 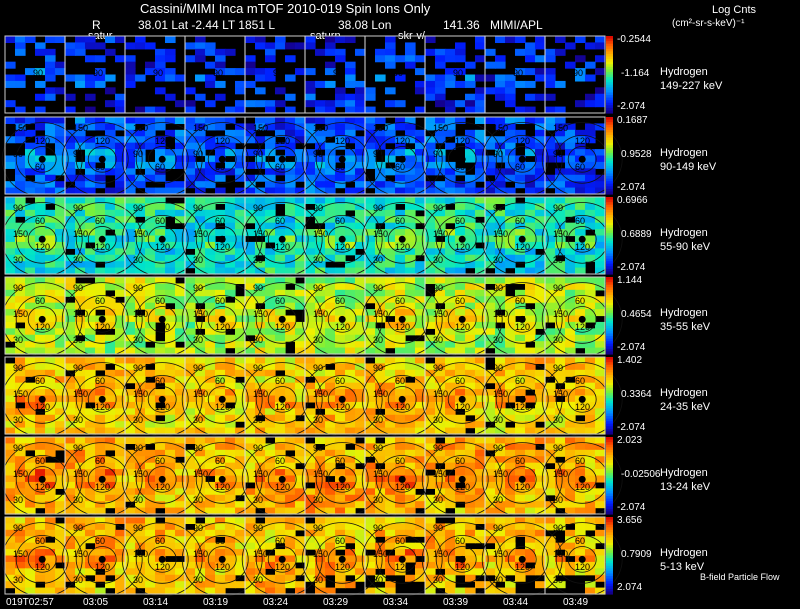 I want to click on contour-label: 150, so click(x=260, y=314).